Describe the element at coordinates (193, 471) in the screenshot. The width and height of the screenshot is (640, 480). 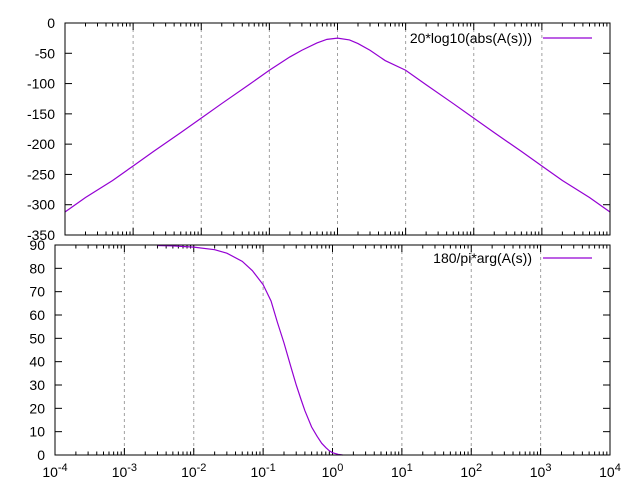
I see `x-tick-label: 10⁻²` at that location.